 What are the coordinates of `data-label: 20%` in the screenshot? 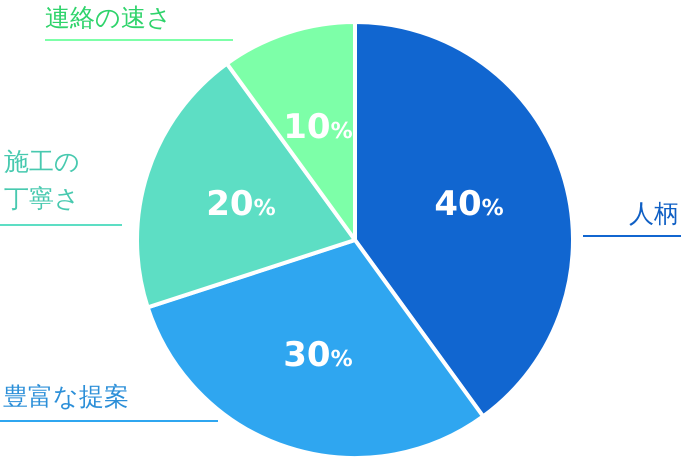 It's located at (241, 204).